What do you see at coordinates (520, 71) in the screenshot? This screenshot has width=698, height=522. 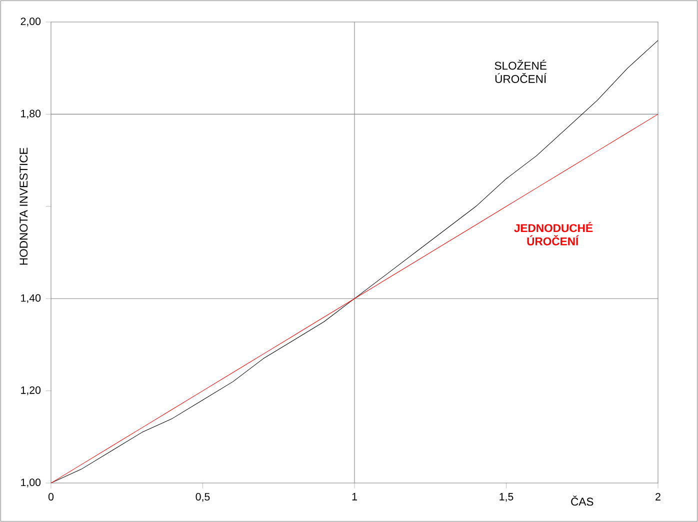 I see `text: SLOŽENÉ ÚROČENÍ` at bounding box center [520, 71].